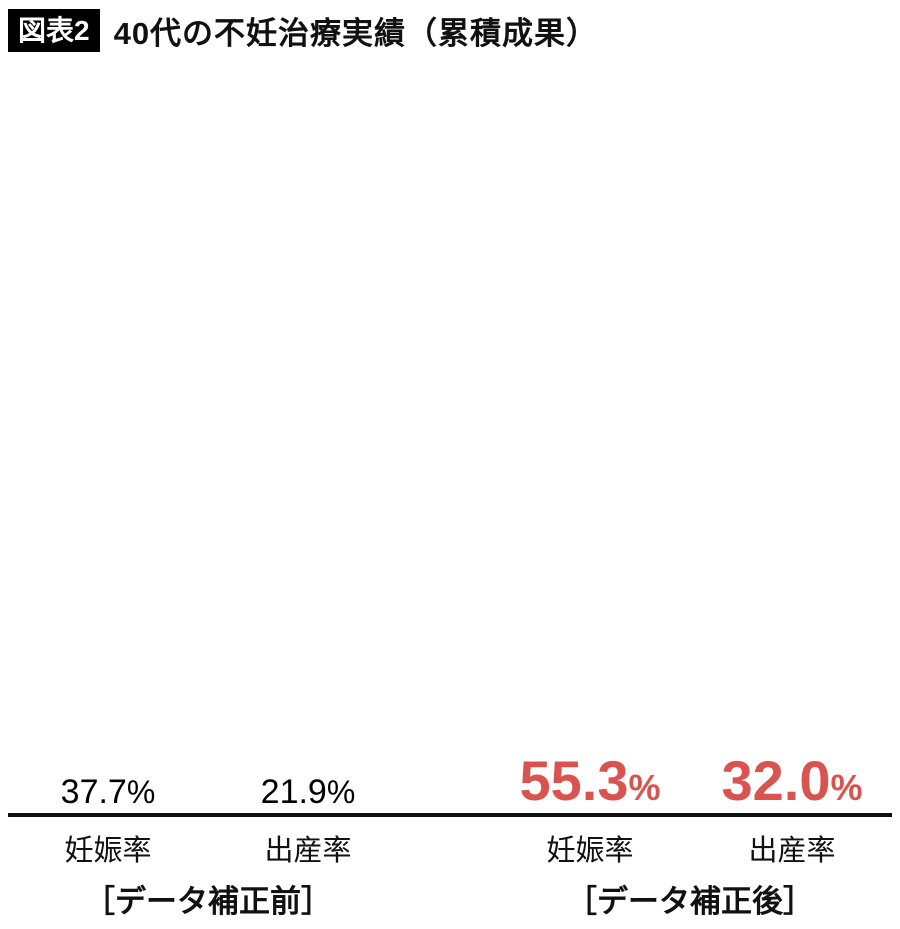 The height and width of the screenshot is (929, 900). What do you see at coordinates (93, 792) in the screenshot?
I see `value-number: 37.7` at bounding box center [93, 792].